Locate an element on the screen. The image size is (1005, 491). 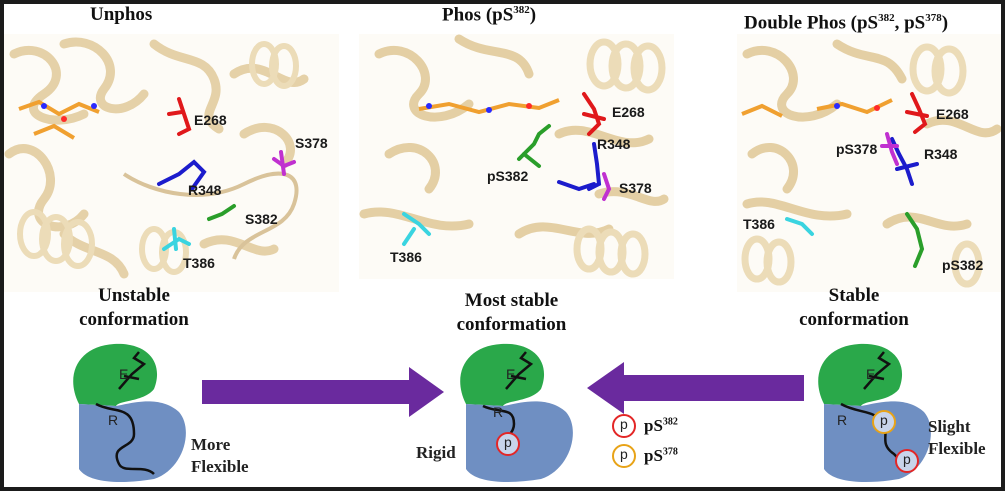
caption-unstable: Unstable conformation is located at coordinates (134, 308).